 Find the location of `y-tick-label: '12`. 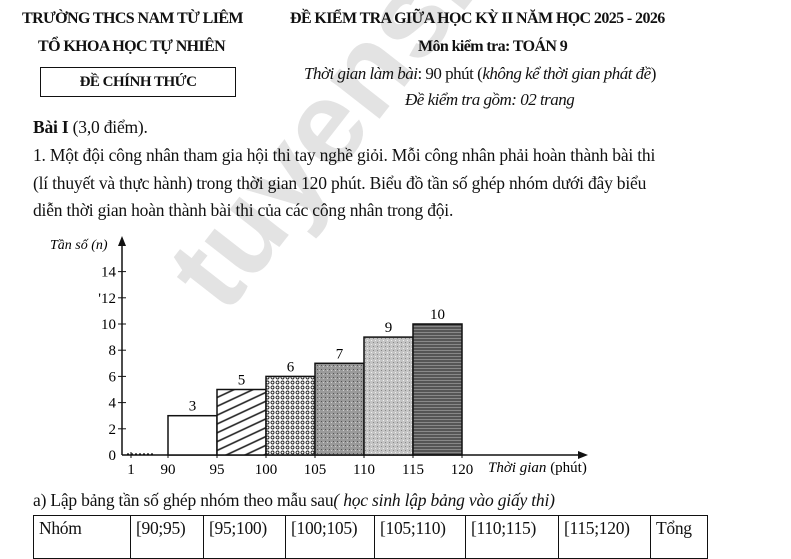

y-tick-label: '12 is located at coordinates (107, 299).